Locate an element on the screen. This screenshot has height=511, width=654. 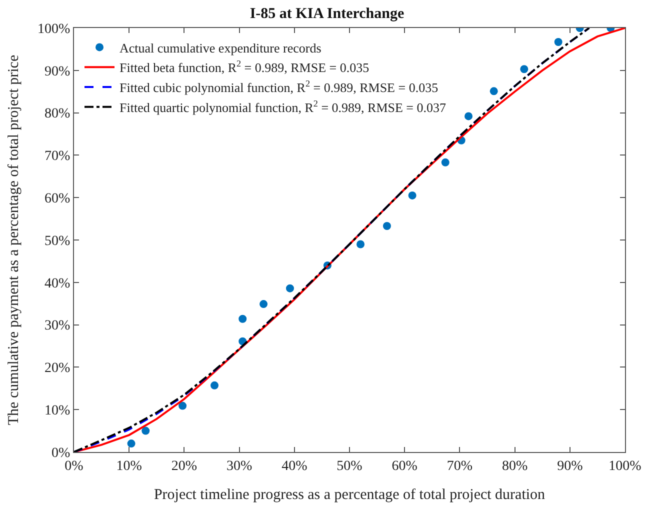
y-tick-label: 60% is located at coordinates (57, 199).